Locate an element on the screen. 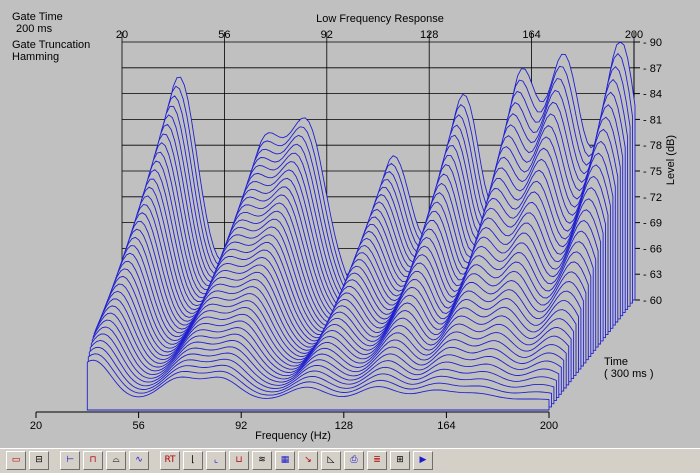  x-tick-label: 56 is located at coordinates (138, 426).